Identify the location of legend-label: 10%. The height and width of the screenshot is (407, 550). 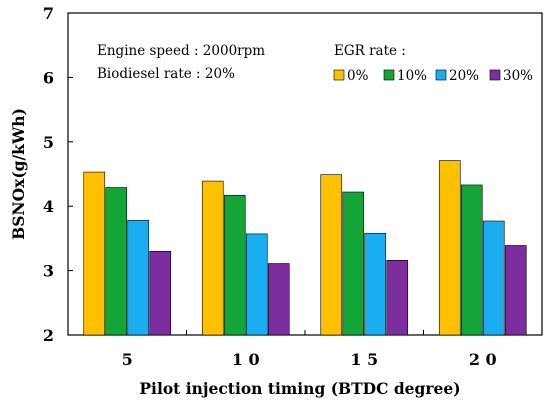
(412, 76).